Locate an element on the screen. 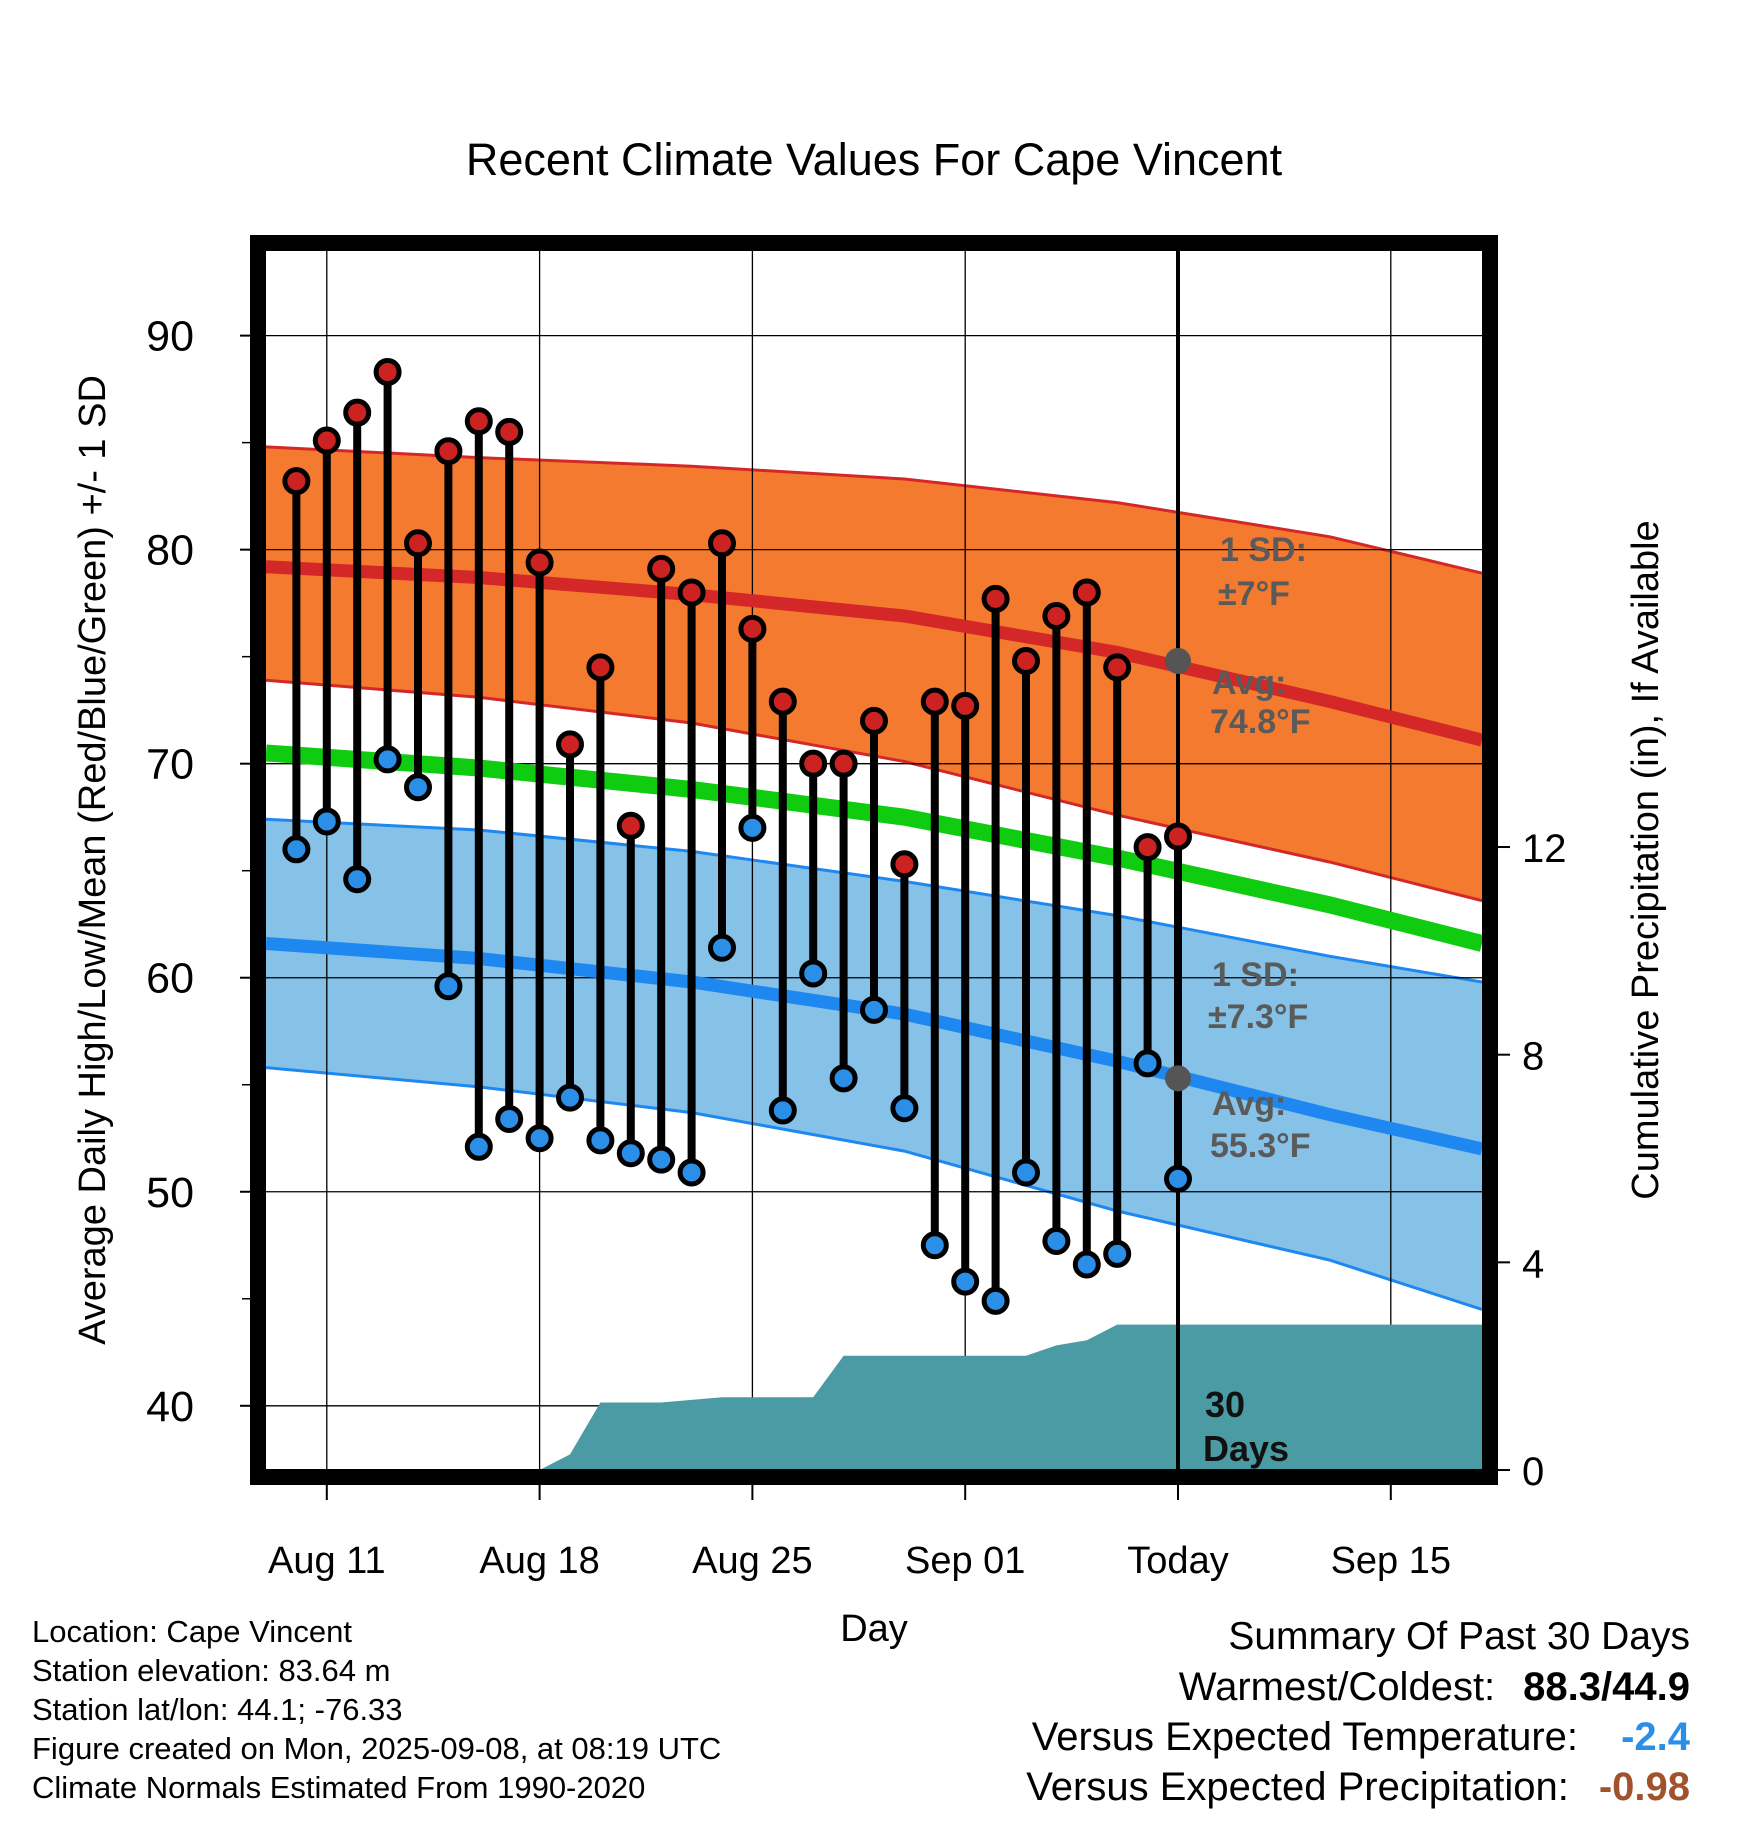 Image resolution: width=1748 pixels, height=1828 pixels. y-tick-label: 90 is located at coordinates (170, 337).